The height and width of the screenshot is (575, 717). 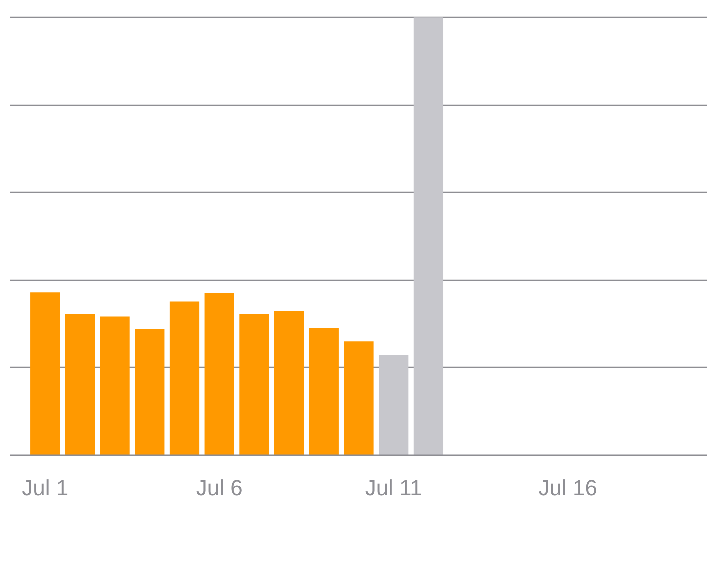 I want to click on x-tick-label: Jul 1, so click(x=45, y=488).